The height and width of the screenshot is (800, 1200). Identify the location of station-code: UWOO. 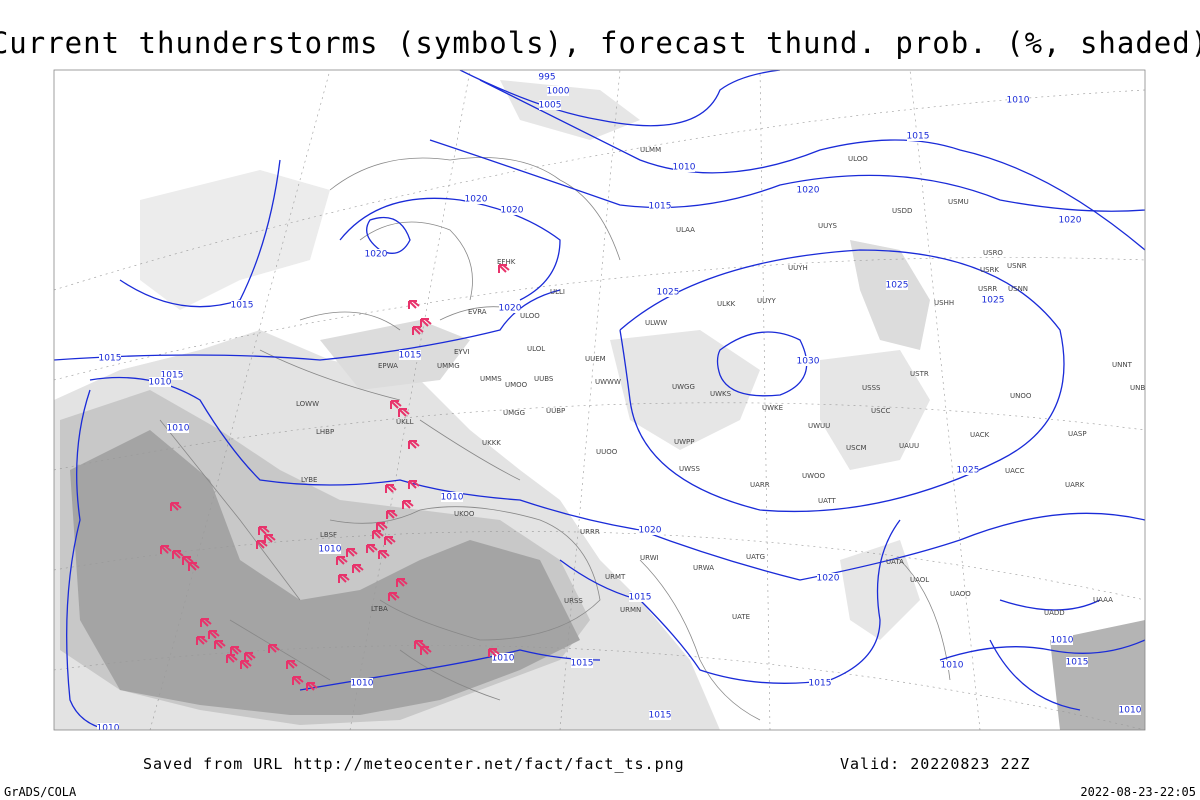
(814, 476).